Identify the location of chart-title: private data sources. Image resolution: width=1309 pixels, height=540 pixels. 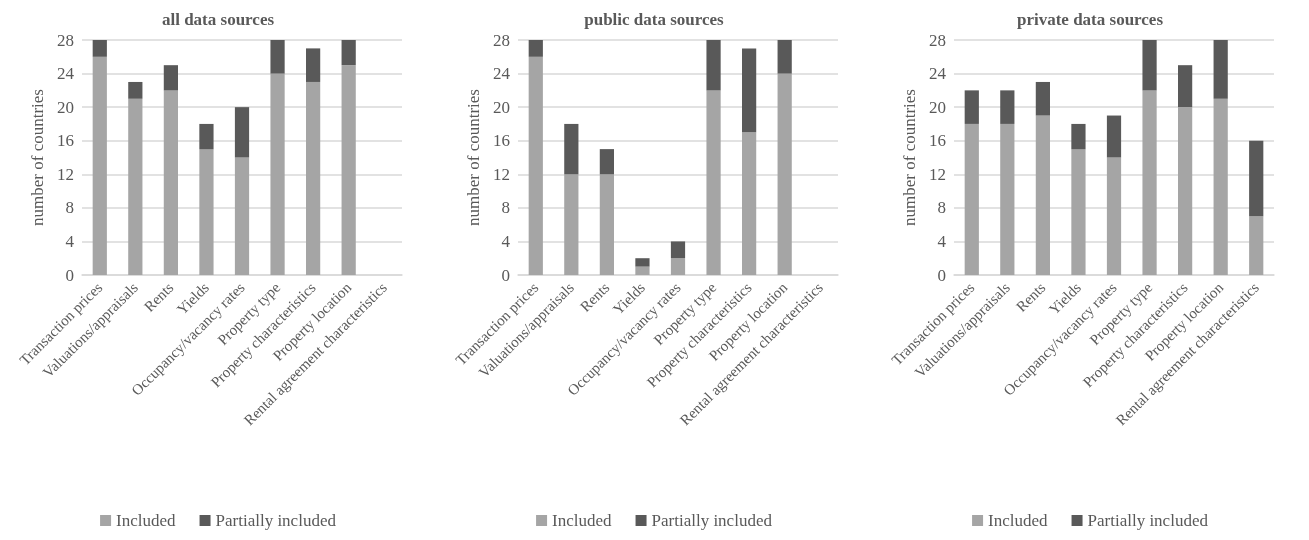
(1090, 19).